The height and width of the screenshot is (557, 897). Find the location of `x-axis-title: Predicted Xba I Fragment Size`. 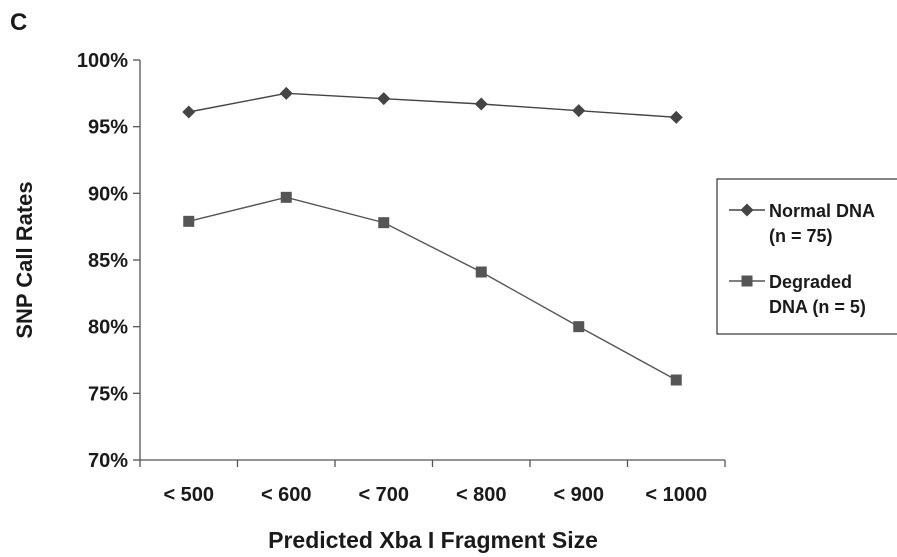

x-axis-title: Predicted Xba I Fragment Size is located at coordinates (433, 540).